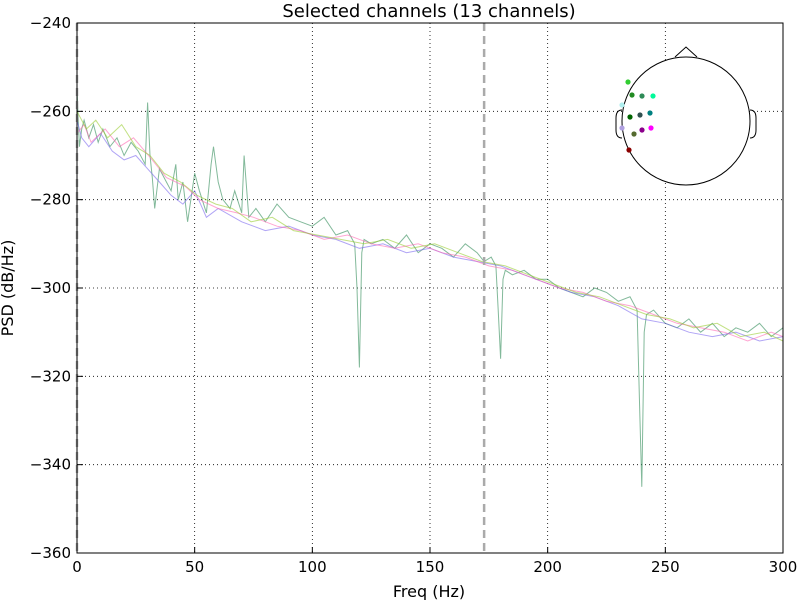  What do you see at coordinates (428, 11) in the screenshot?
I see `chart-title: Selected channels (13 channels)` at bounding box center [428, 11].